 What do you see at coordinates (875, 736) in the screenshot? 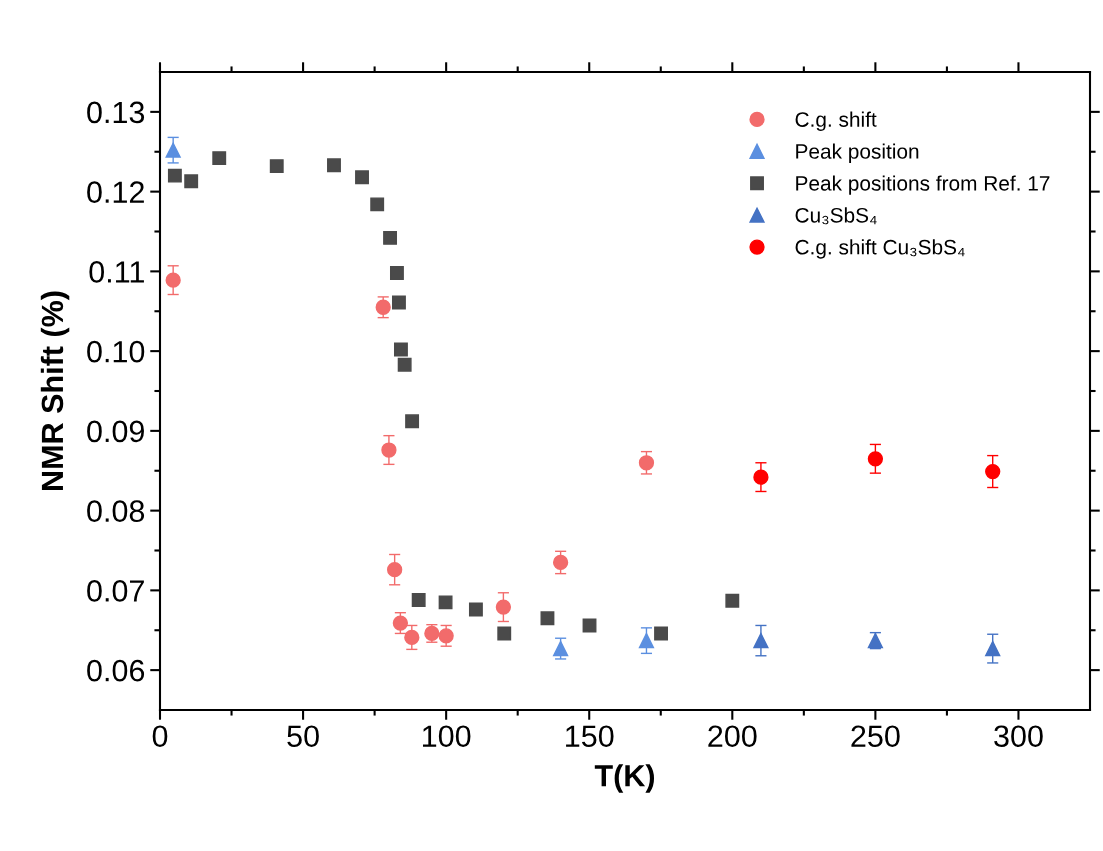
I see `x-tick-label: 250` at bounding box center [875, 736].